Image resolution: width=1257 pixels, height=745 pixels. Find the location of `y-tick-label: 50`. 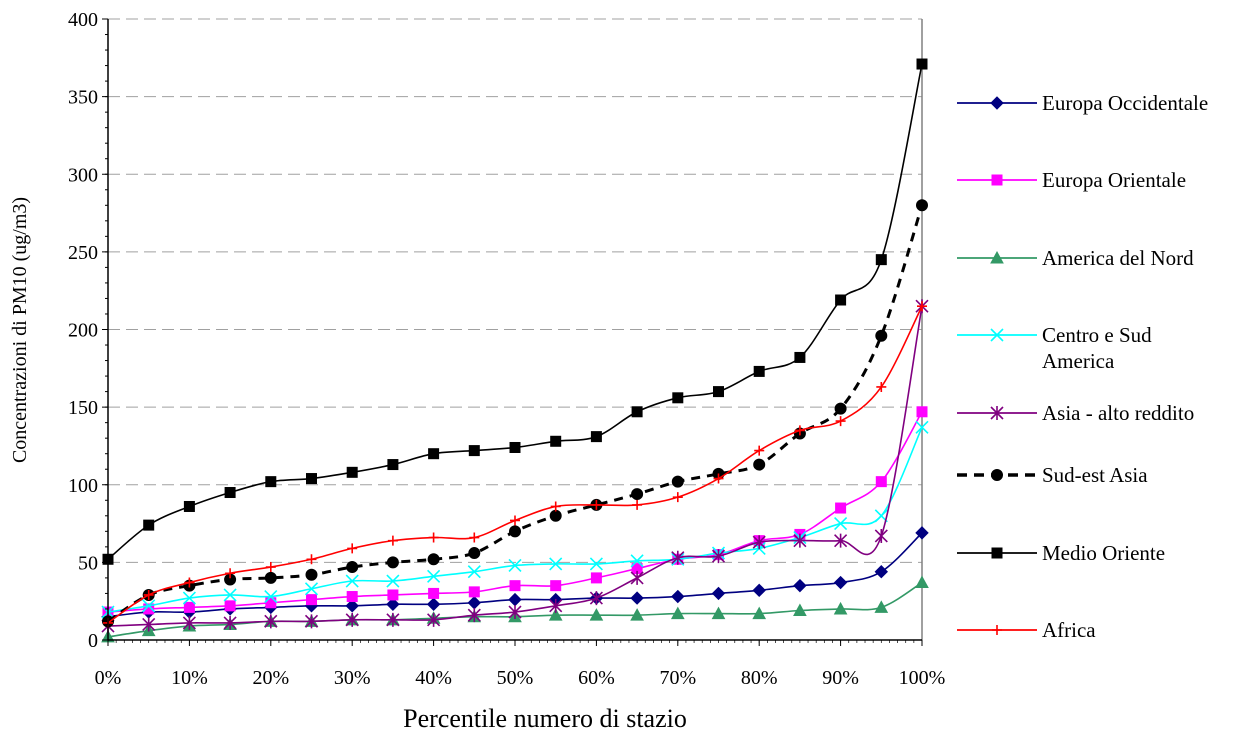

y-tick-label: 50 is located at coordinates (88, 563).